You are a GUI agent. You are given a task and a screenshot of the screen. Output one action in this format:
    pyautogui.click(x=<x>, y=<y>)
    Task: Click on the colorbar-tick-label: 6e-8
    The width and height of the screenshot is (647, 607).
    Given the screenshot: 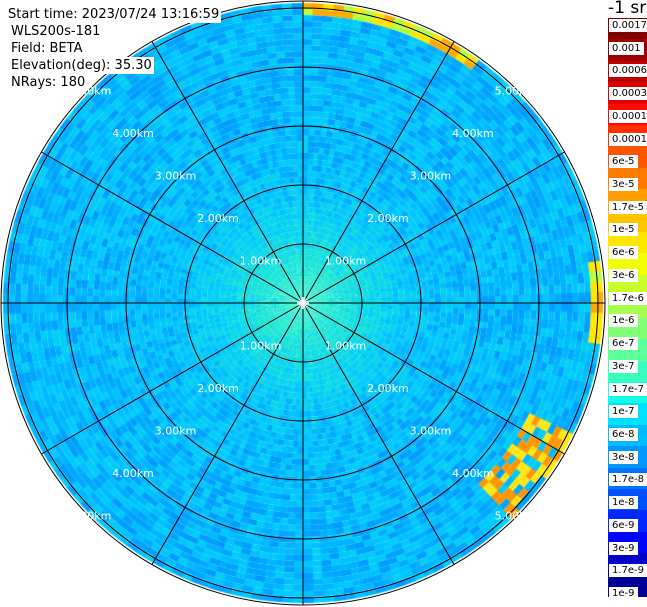 What is the action you would take?
    pyautogui.click(x=623, y=434)
    